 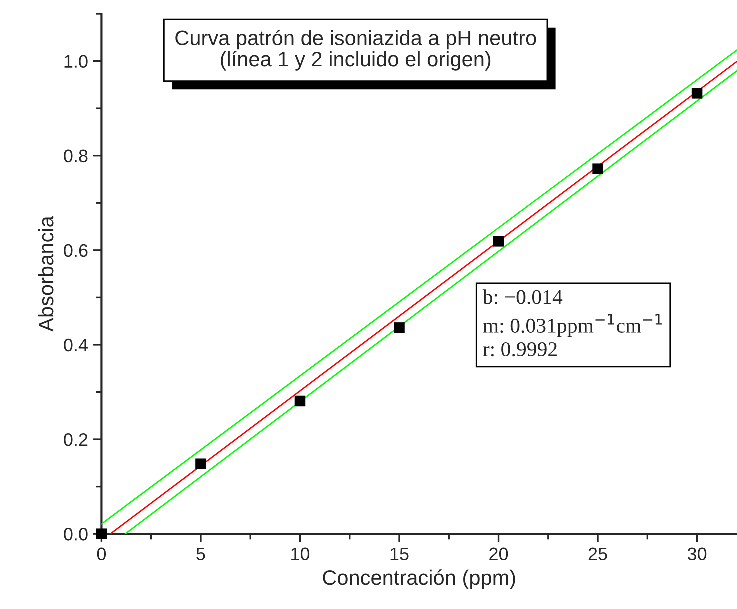 I want to click on x-tick-label: 20, so click(x=499, y=554).